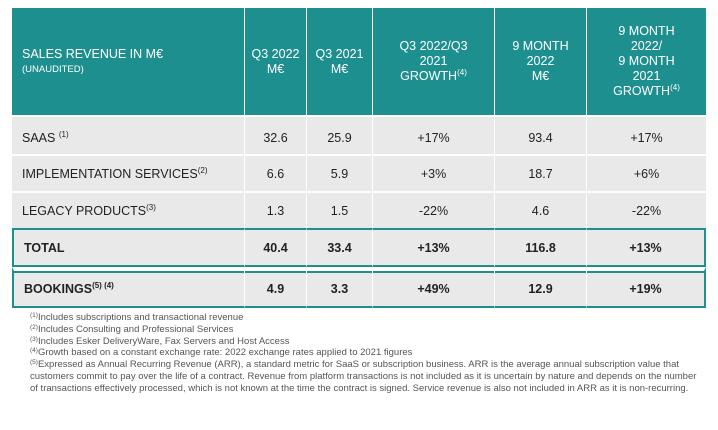 This screenshot has height=430, width=718. I want to click on header-9m-growth-line1: 9 MONTH, so click(646, 31).